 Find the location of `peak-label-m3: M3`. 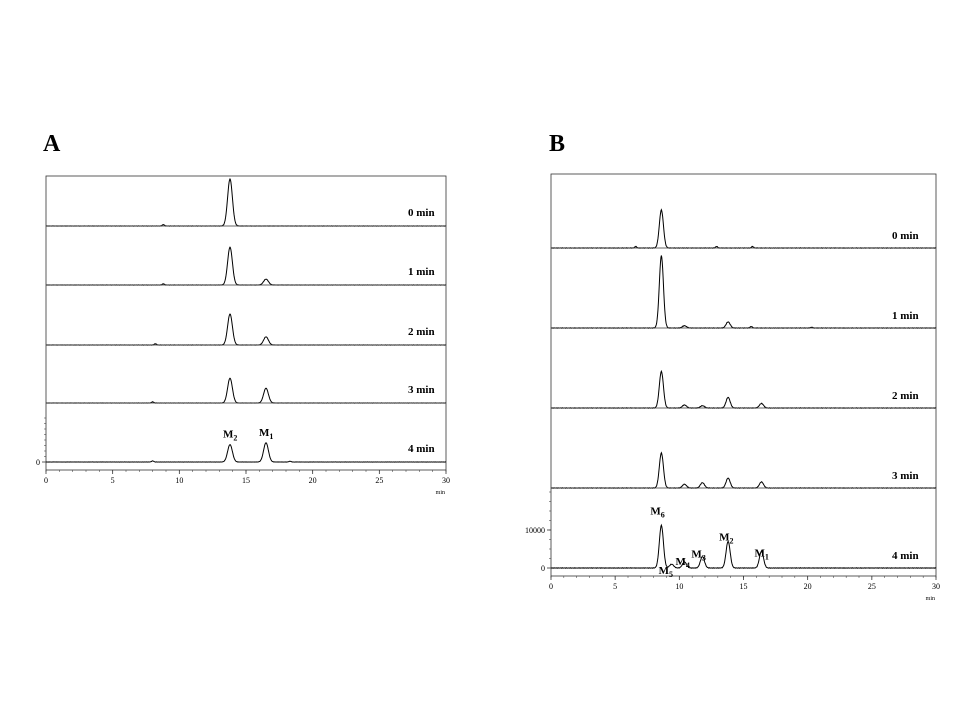

peak-label-m3: M3 is located at coordinates (698, 556).